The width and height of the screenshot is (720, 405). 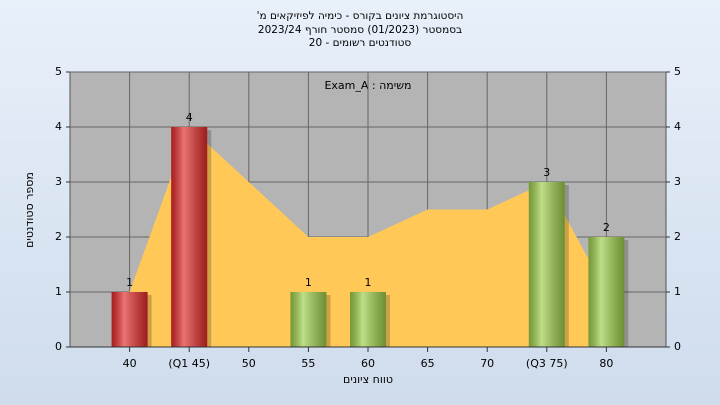 What do you see at coordinates (606, 363) in the screenshot?
I see `x-tick-label: 80` at bounding box center [606, 363].